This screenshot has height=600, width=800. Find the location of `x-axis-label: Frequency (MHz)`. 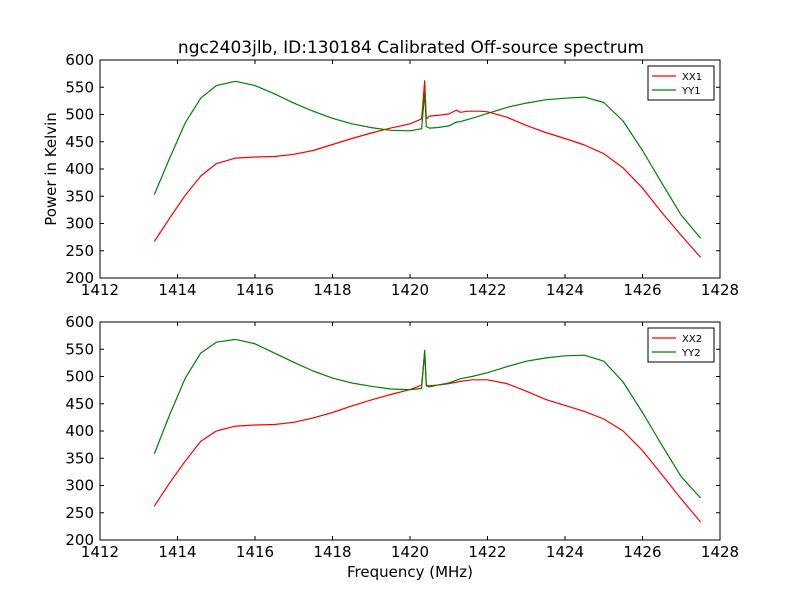

x-axis-label: Frequency (MHz) is located at coordinates (410, 572).